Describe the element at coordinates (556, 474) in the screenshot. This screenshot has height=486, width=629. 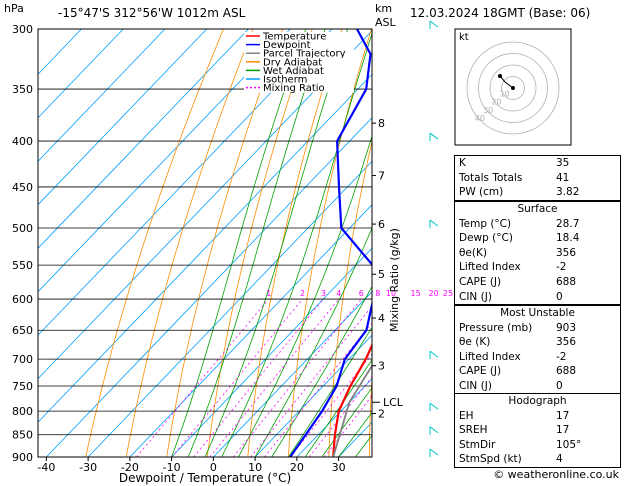
I see `copyright: © weatheronline.co.uk` at that location.